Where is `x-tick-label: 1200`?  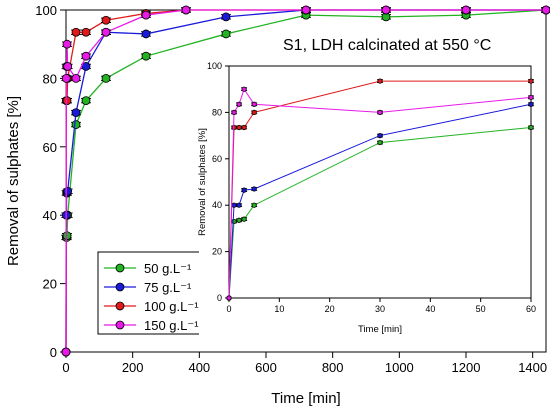 x-tick-label: 1200 is located at coordinates (466, 367).